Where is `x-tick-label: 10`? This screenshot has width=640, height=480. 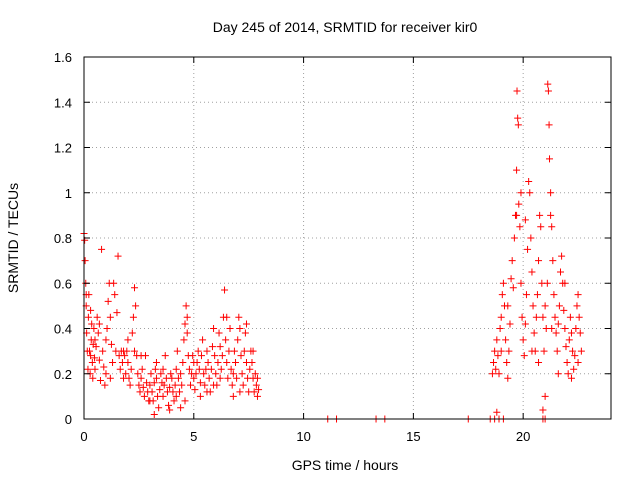 x-tick-label: 10 is located at coordinates (303, 436).